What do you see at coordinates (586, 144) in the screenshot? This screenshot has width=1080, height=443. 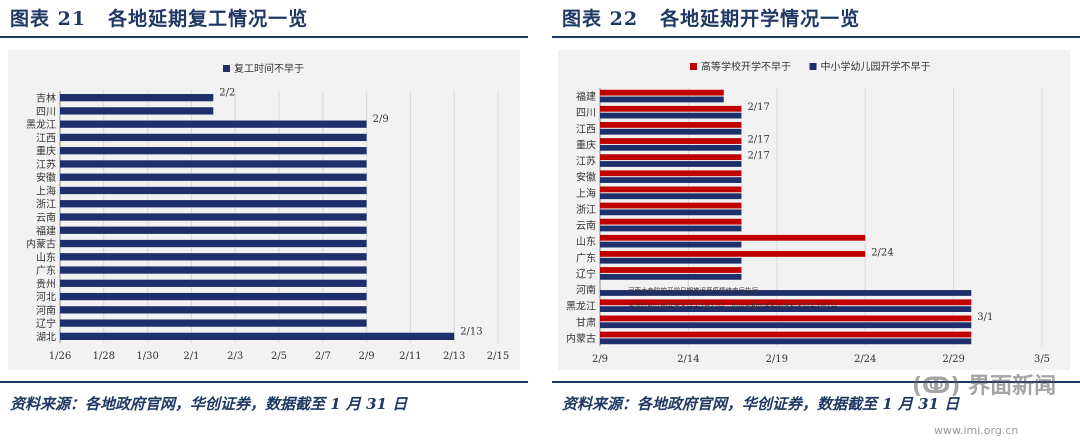 I see `fig22-category-label: 重庆` at bounding box center [586, 144].